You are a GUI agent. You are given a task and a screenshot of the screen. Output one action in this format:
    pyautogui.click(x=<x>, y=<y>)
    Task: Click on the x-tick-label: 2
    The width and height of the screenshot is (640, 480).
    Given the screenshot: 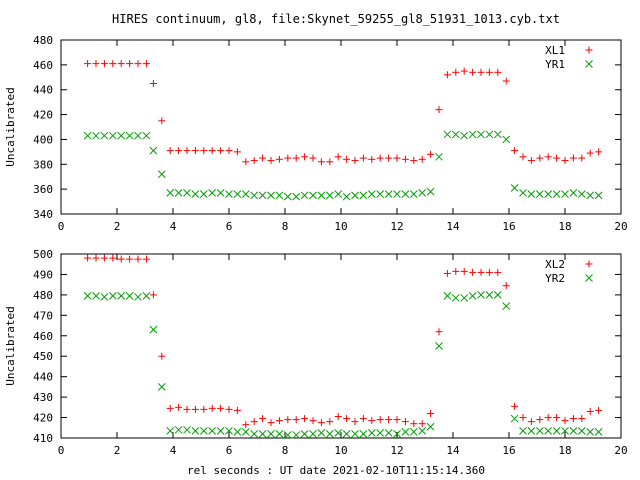 What is the action you would take?
    pyautogui.click(x=117, y=450)
    